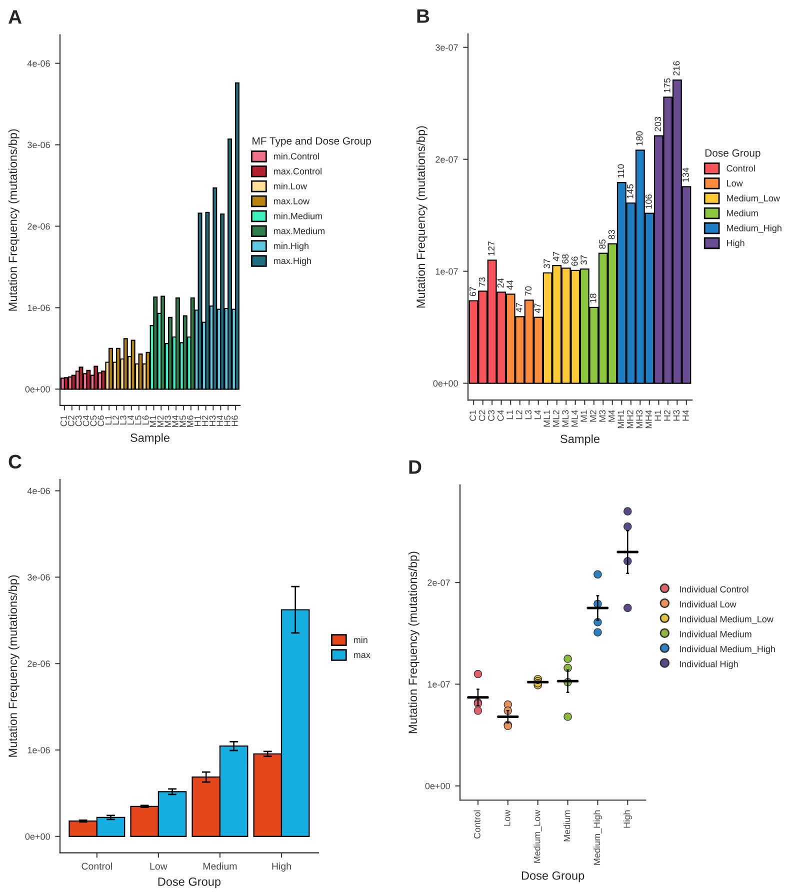 This screenshot has height=893, width=800. I want to click on x-tick-label: H3, so click(212, 421).